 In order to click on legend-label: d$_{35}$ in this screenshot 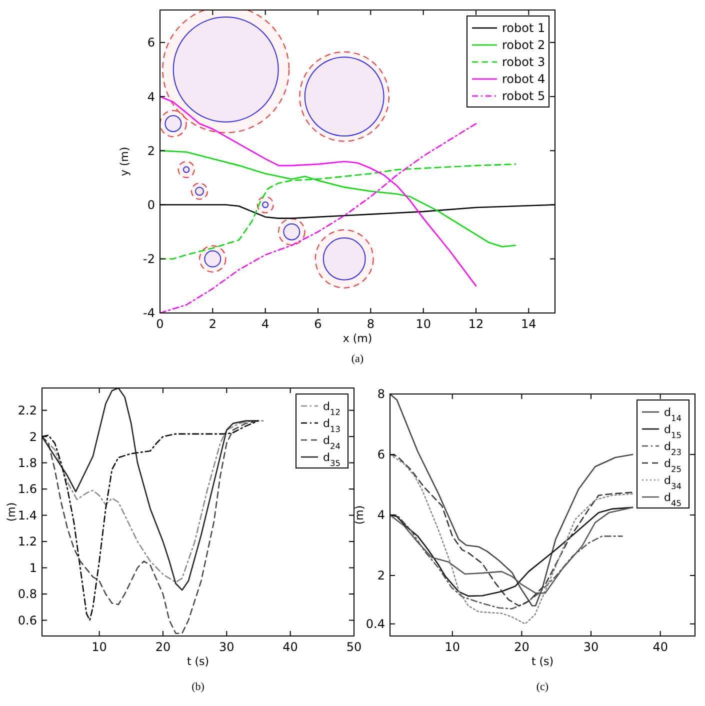, I will do `click(331, 459)`.